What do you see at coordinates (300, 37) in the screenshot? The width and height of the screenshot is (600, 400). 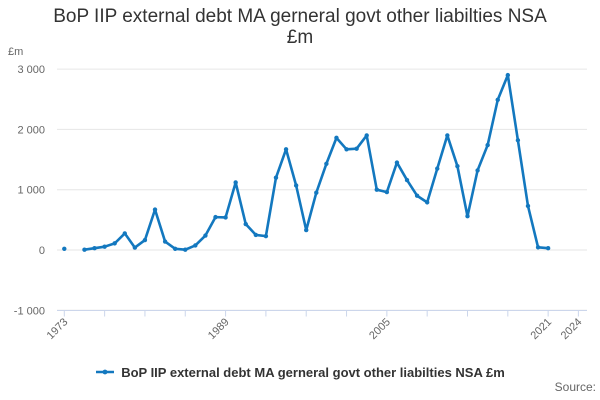 I see `chart-title-line2: £m` at bounding box center [300, 37].